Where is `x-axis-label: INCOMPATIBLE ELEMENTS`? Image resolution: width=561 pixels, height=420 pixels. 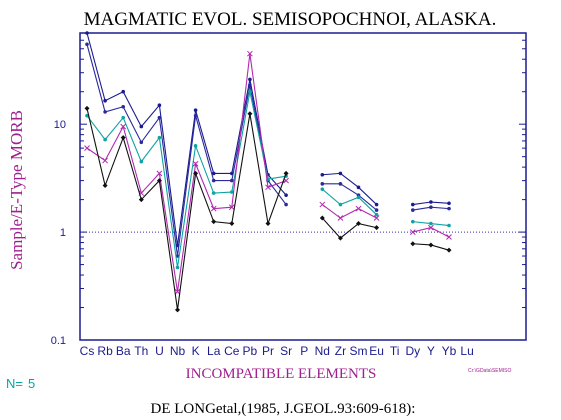
x-axis-label: INCOMPATIBLE ELEMENTS is located at coordinates (281, 374).